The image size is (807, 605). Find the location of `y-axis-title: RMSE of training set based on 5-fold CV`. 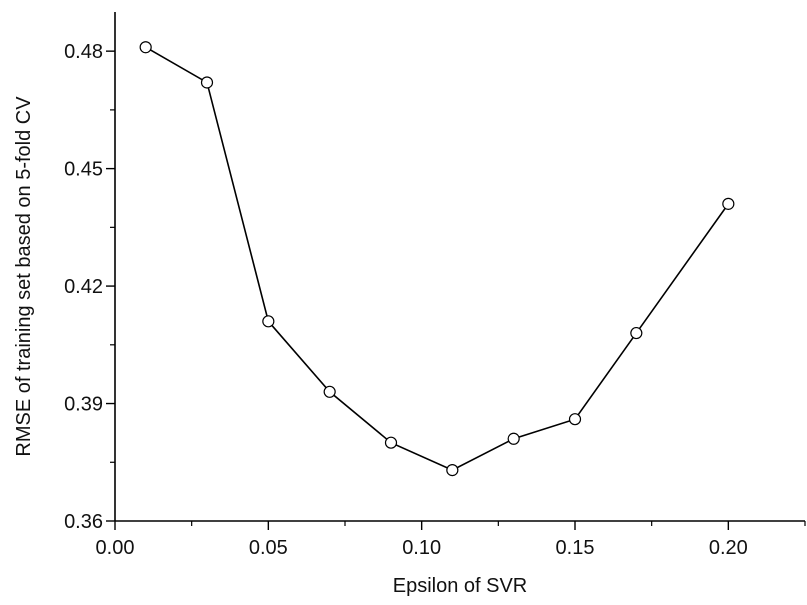

y-axis-title: RMSE of training set based on 5-fold CV is located at coordinates (24, 276).